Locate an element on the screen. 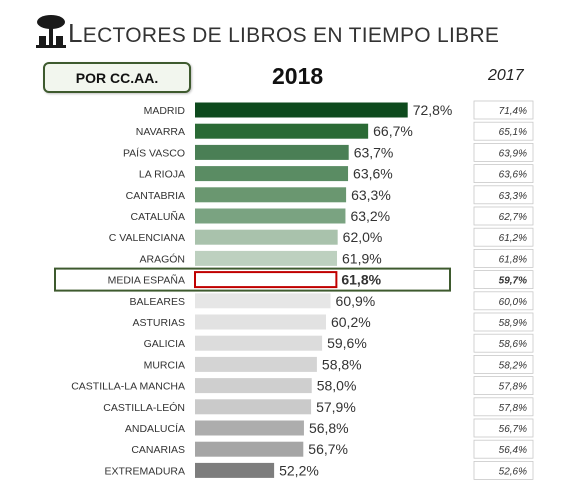 The width and height of the screenshot is (587, 502). value-label-2018: 56,8% is located at coordinates (329, 428).